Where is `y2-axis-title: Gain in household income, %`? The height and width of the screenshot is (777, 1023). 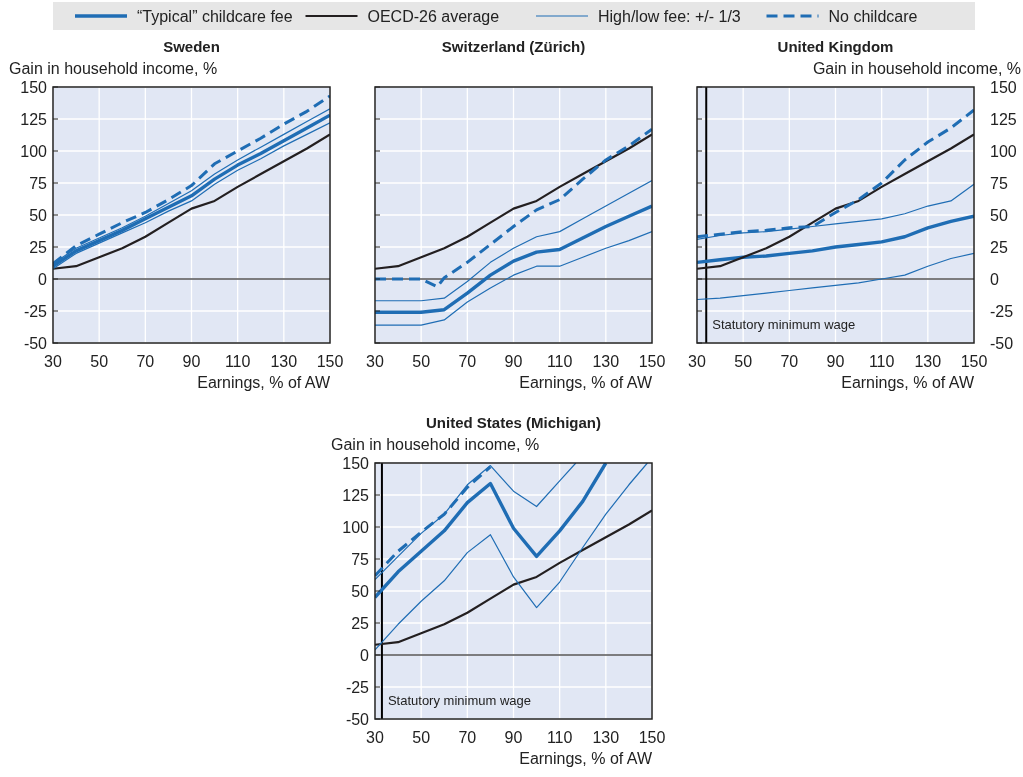 y2-axis-title: Gain in household income, % is located at coordinates (916, 68).